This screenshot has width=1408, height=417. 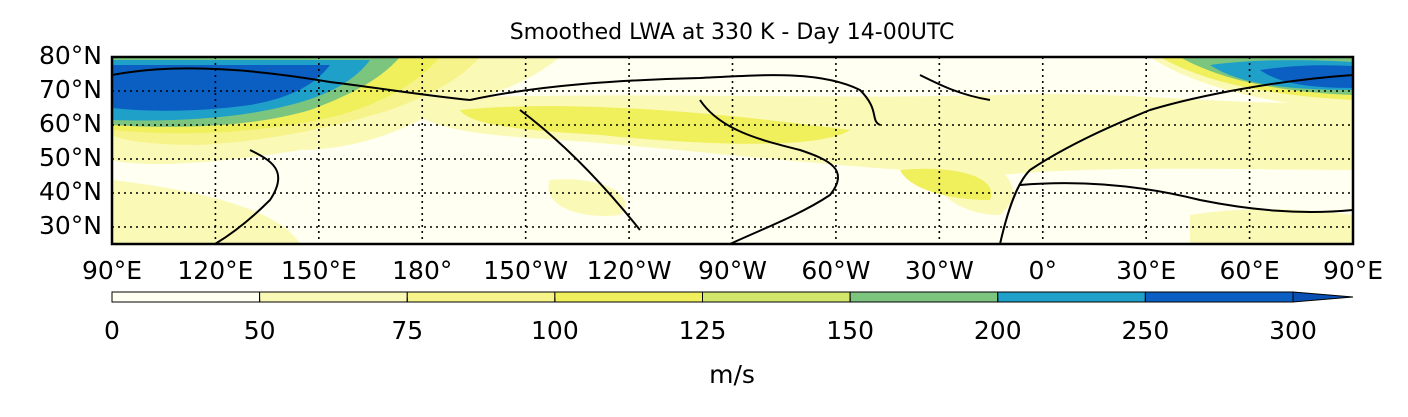 What do you see at coordinates (835, 270) in the screenshot?
I see `x-tick-label: 60°W` at bounding box center [835, 270].